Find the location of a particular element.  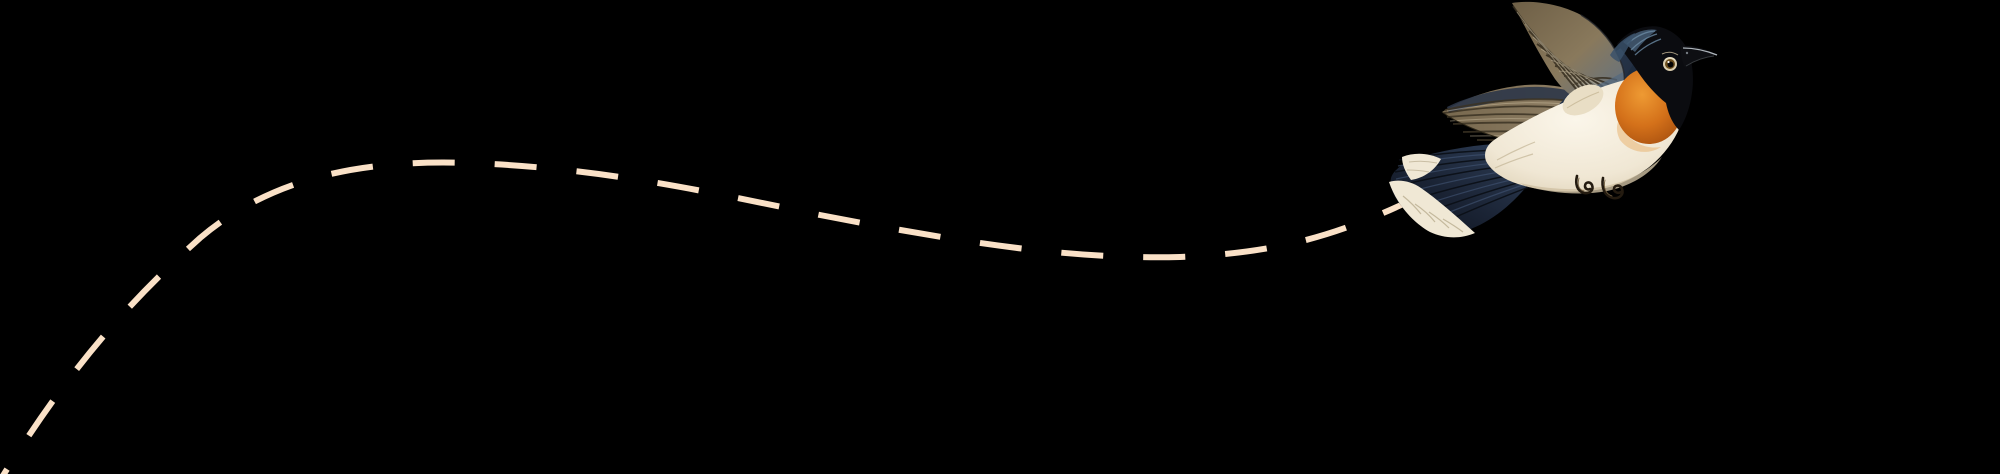

scapular-patch is located at coordinates (1583, 100).